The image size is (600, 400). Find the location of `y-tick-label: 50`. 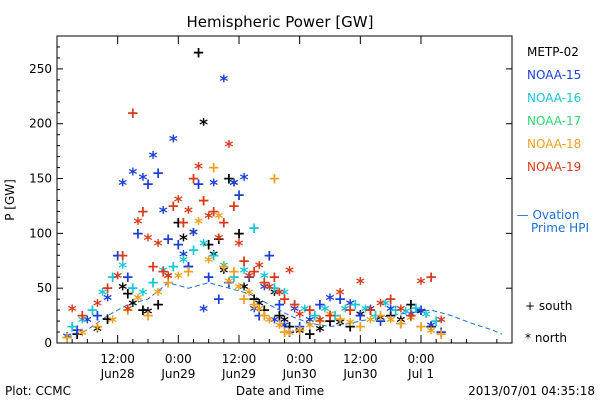

y-tick-label: 50 is located at coordinates (44, 288).